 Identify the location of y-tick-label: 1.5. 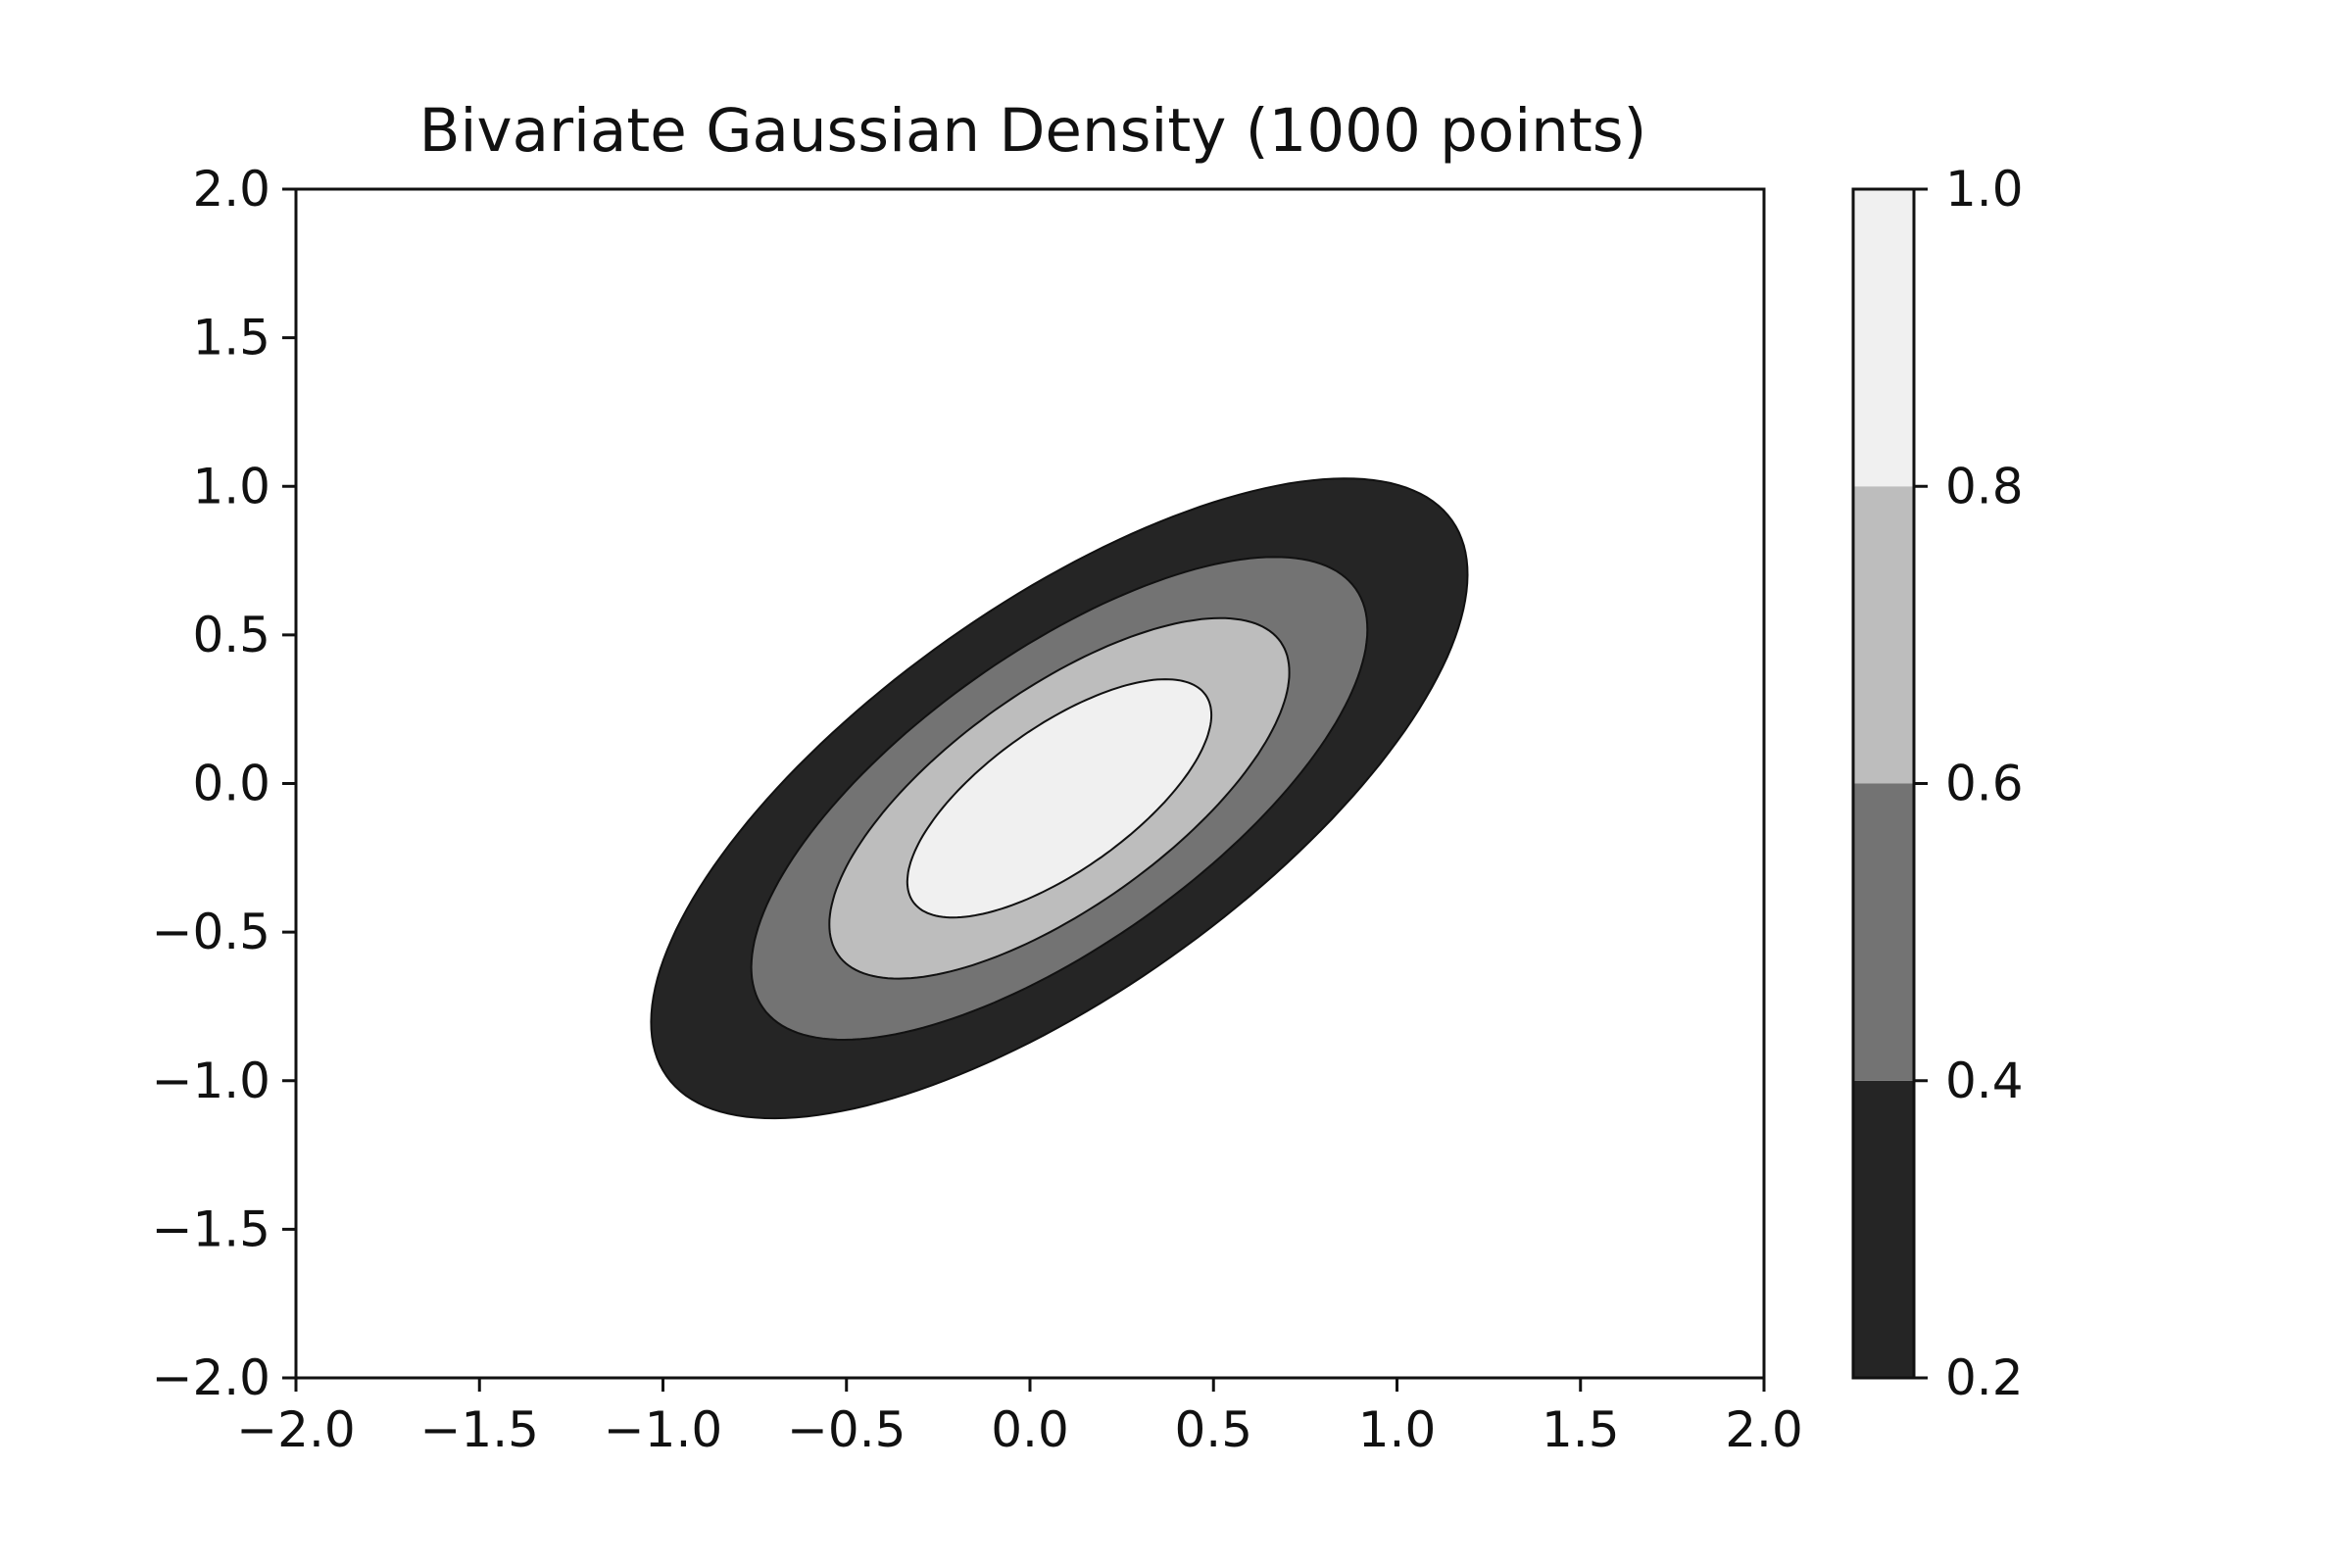
(231, 338).